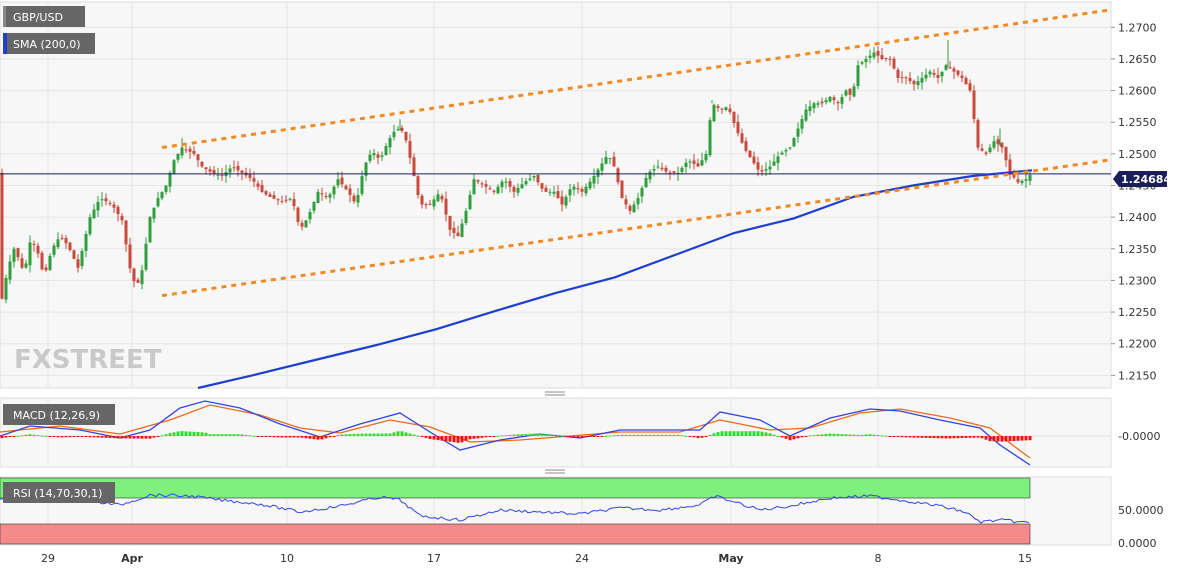  Describe the element at coordinates (582, 558) in the screenshot. I see `date-label: 24` at that location.